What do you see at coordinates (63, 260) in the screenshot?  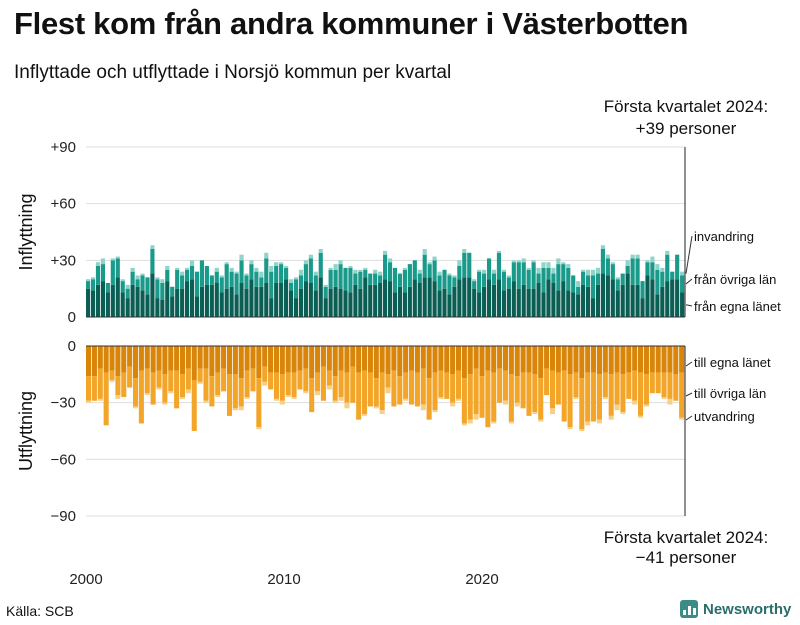 I see `y-tick-label: +30` at bounding box center [63, 260].